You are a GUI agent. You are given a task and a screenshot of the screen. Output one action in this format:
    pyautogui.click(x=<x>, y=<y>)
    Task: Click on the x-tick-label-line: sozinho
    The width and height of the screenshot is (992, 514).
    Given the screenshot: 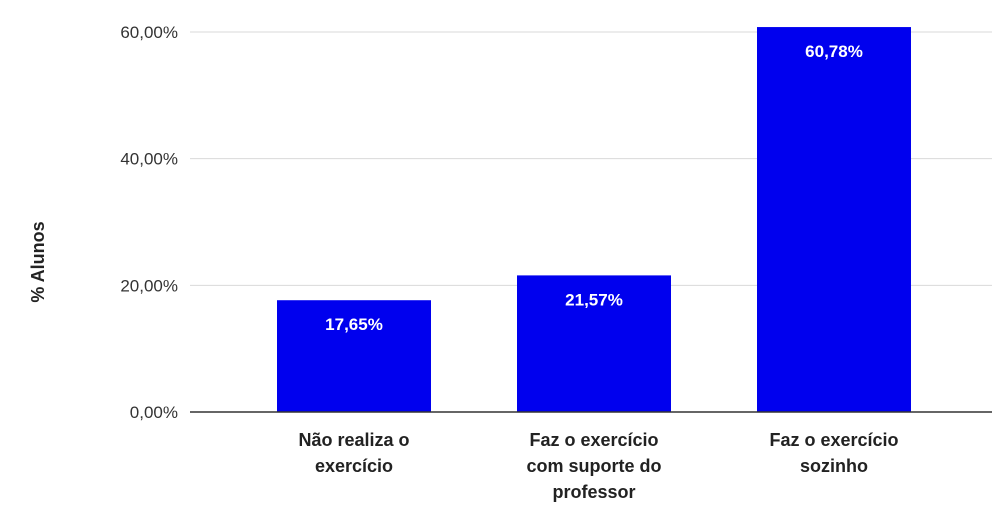 What is the action you would take?
    pyautogui.click(x=834, y=466)
    